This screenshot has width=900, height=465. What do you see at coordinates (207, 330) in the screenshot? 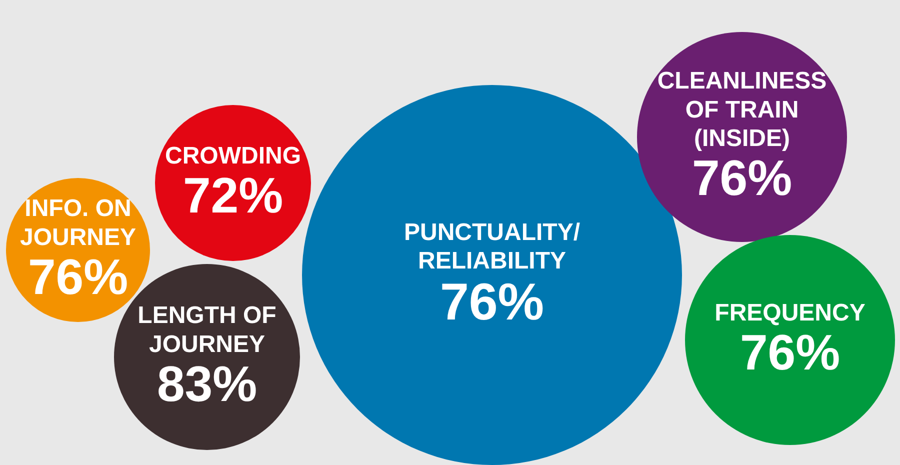
I see `category-label: LENGTH OF JOURNEY` at bounding box center [207, 330].